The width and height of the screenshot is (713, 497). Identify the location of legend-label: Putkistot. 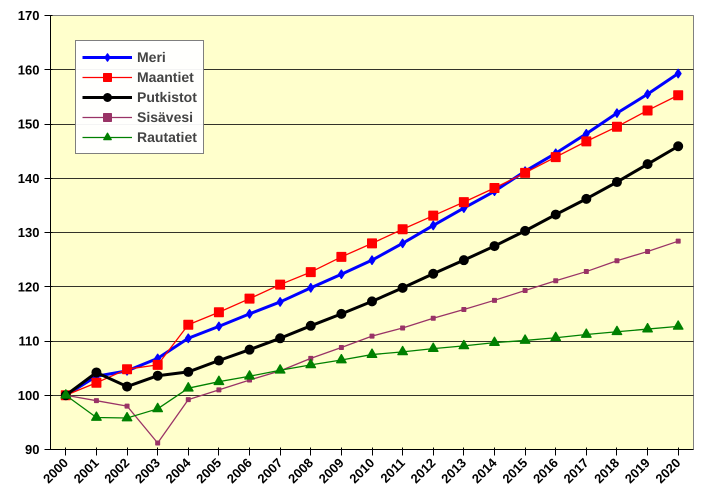
(167, 97).